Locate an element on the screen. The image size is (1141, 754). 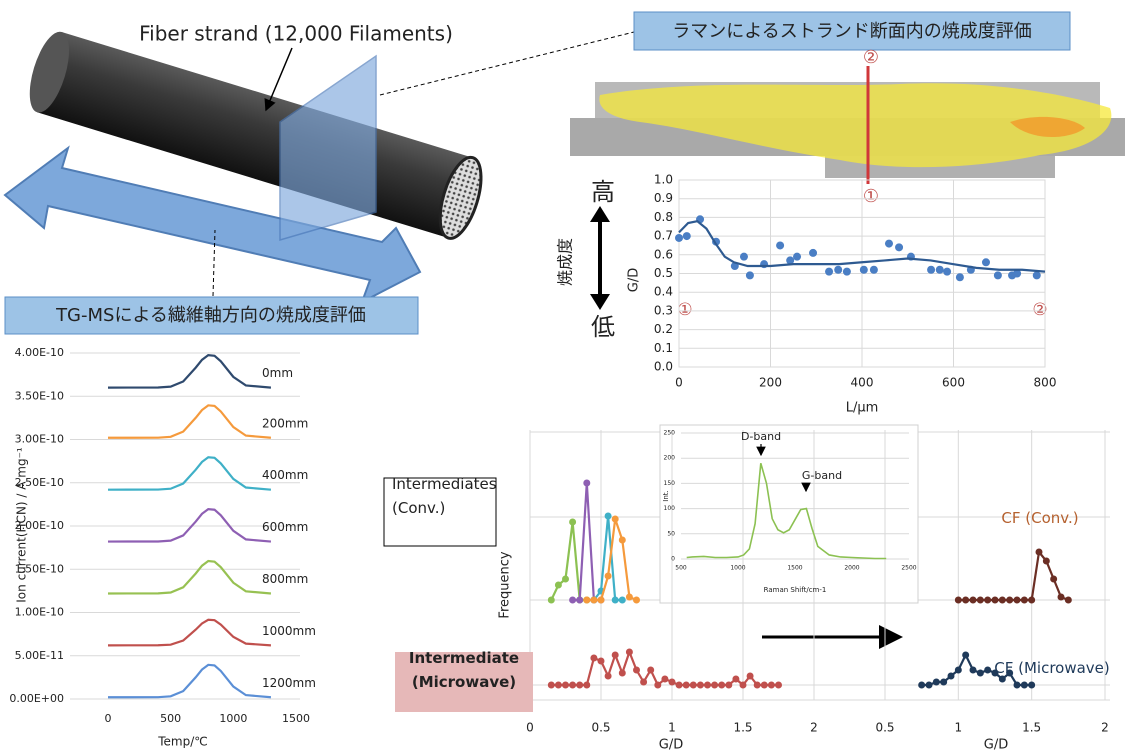
x-tick-label: 1 is located at coordinates (959, 728).